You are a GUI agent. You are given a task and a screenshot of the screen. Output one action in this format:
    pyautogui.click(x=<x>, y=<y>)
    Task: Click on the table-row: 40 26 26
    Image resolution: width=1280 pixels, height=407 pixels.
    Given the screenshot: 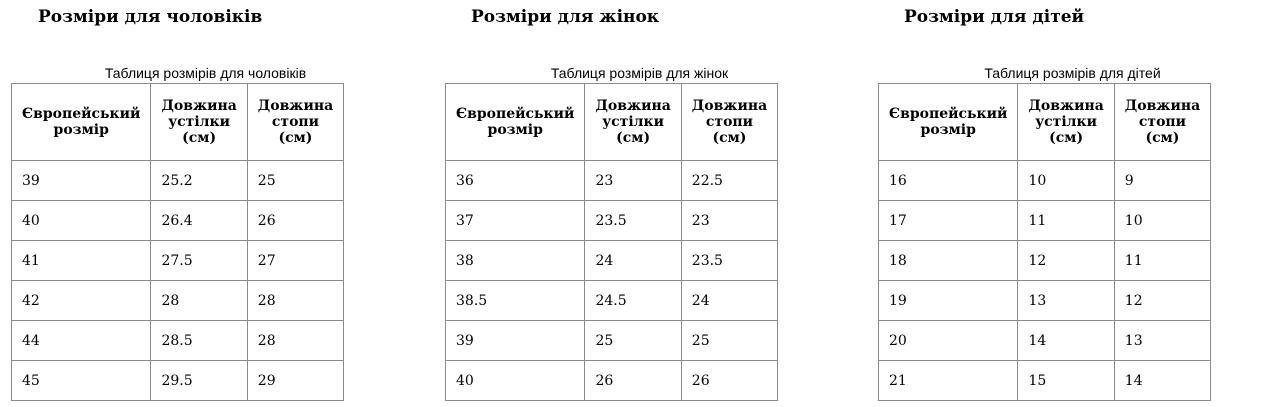 What is the action you would take?
    pyautogui.click(x=611, y=380)
    